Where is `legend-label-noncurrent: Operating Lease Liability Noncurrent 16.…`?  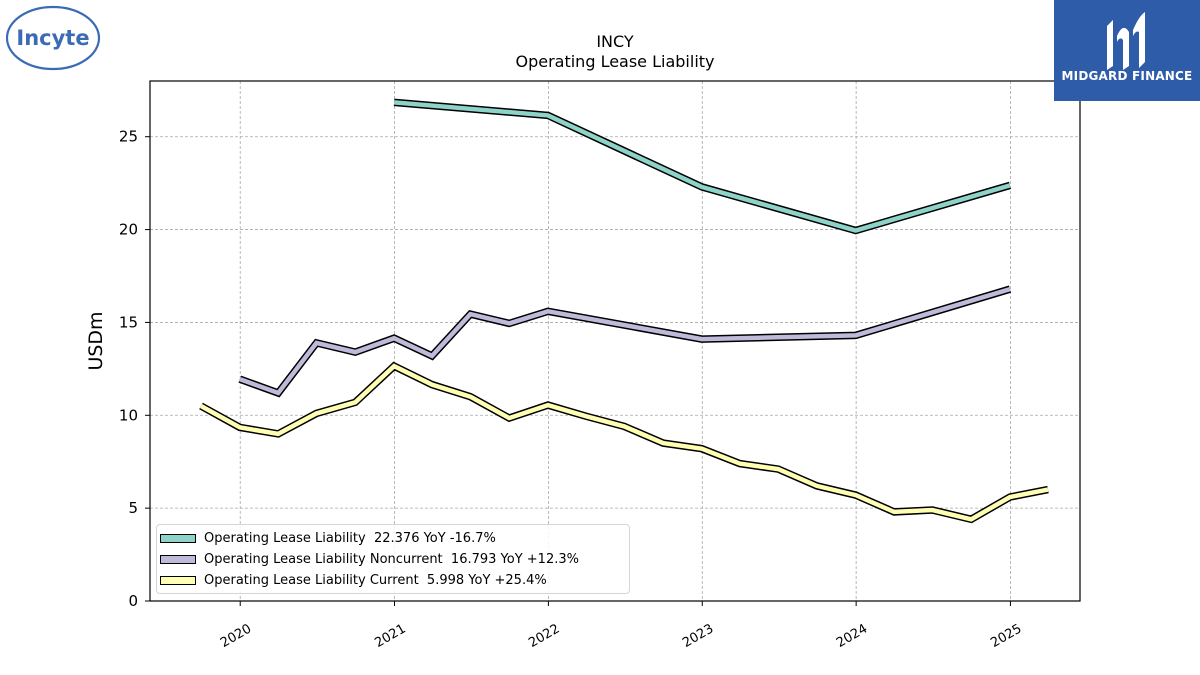
legend-label-noncurrent: Operating Lease Liability Noncurrent 16.… is located at coordinates (391, 559).